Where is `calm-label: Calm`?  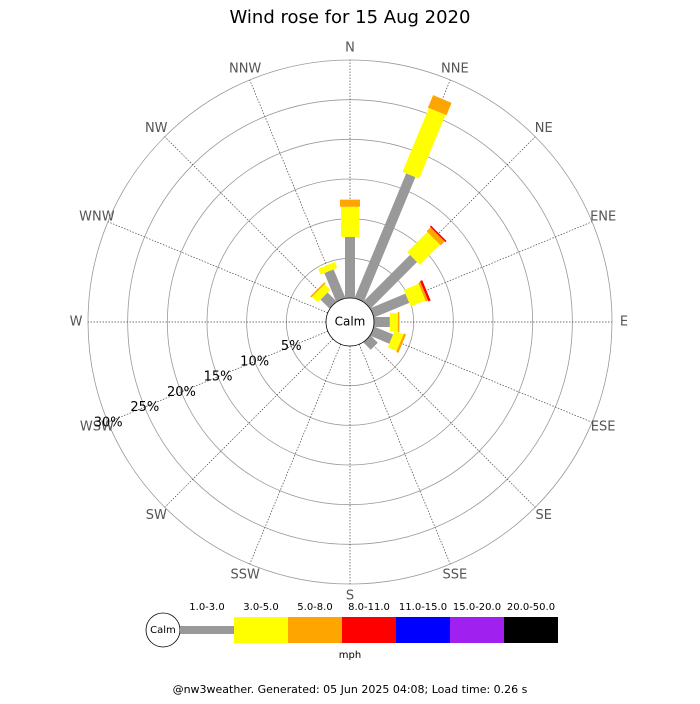 calm-label: Calm is located at coordinates (350, 322).